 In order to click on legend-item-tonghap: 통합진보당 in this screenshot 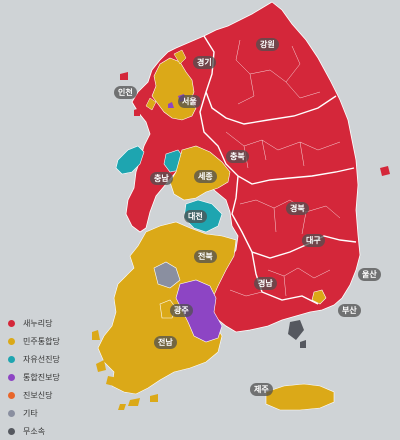, I will do `click(34, 377)`.